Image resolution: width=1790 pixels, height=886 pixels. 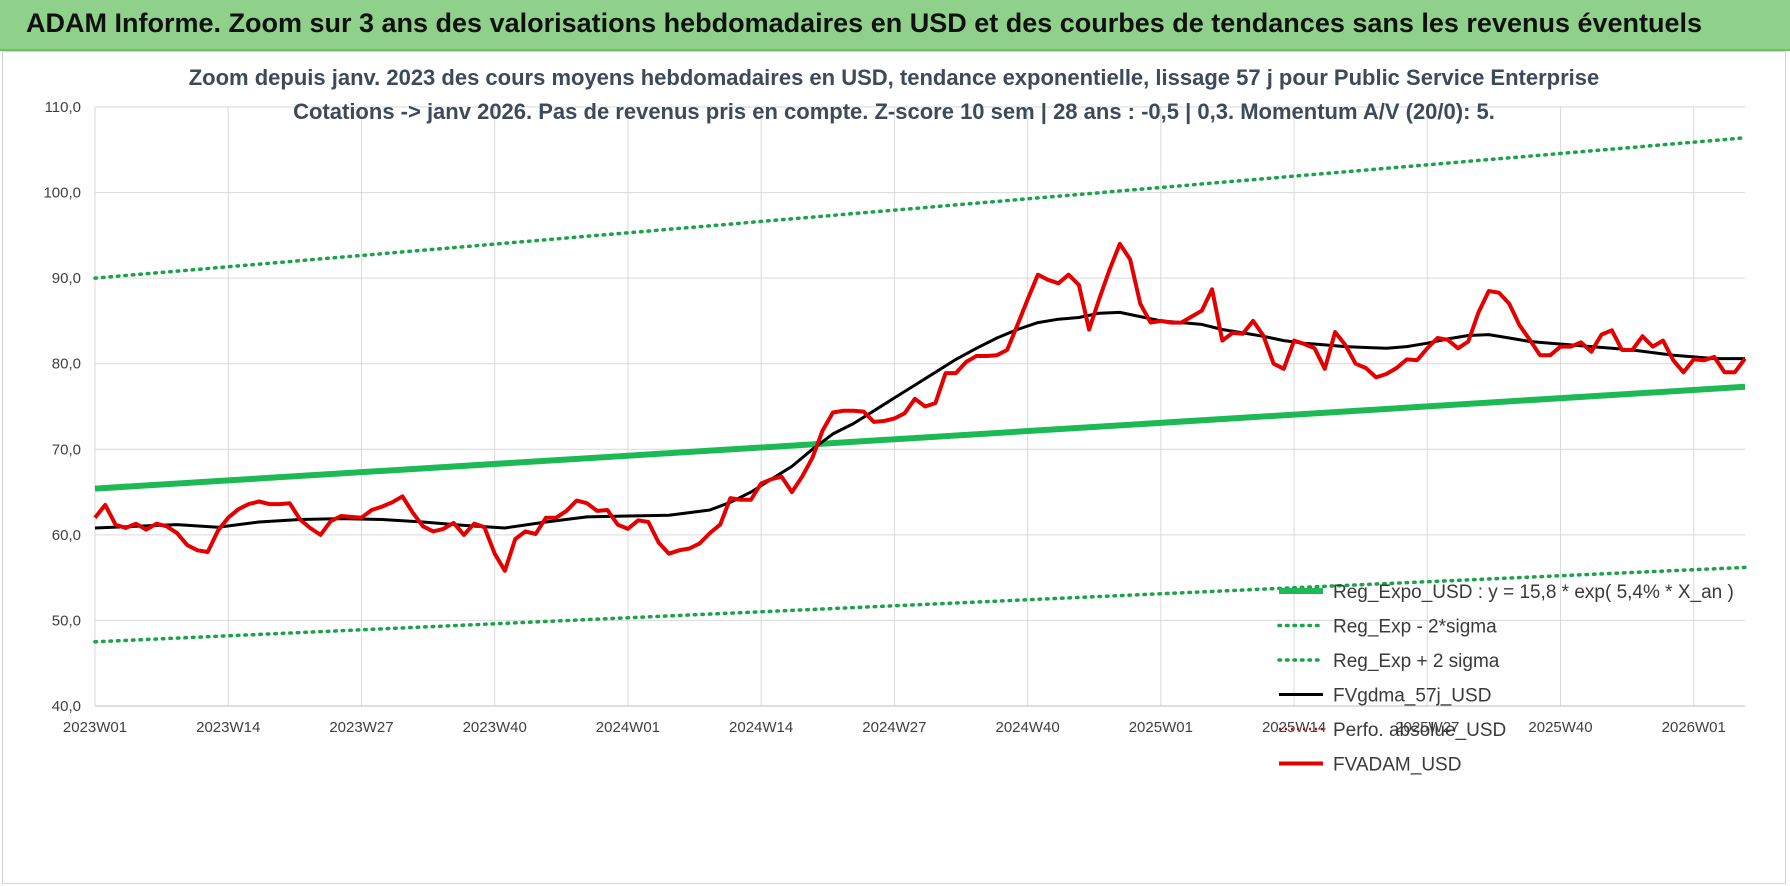 I want to click on y-tick-label: 110,0, so click(x=63, y=107).